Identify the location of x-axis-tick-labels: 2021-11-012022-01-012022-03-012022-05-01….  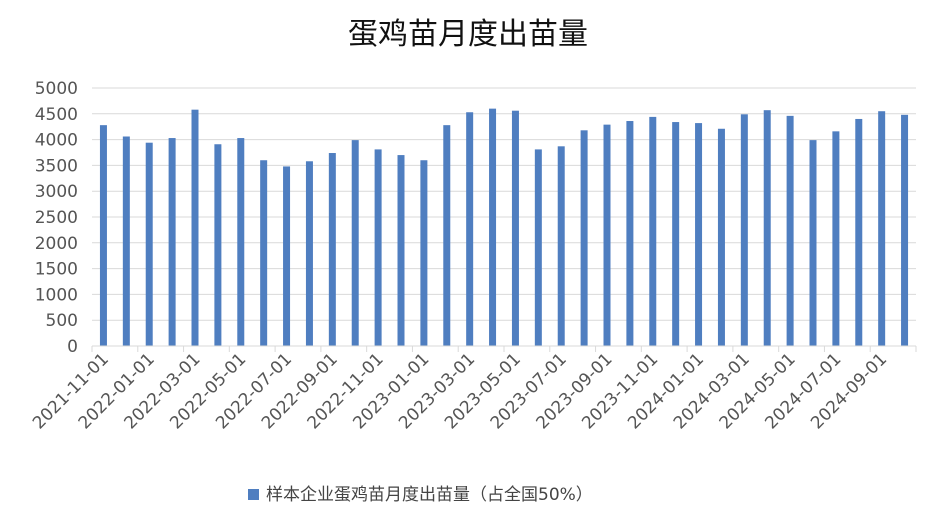
(460, 391).